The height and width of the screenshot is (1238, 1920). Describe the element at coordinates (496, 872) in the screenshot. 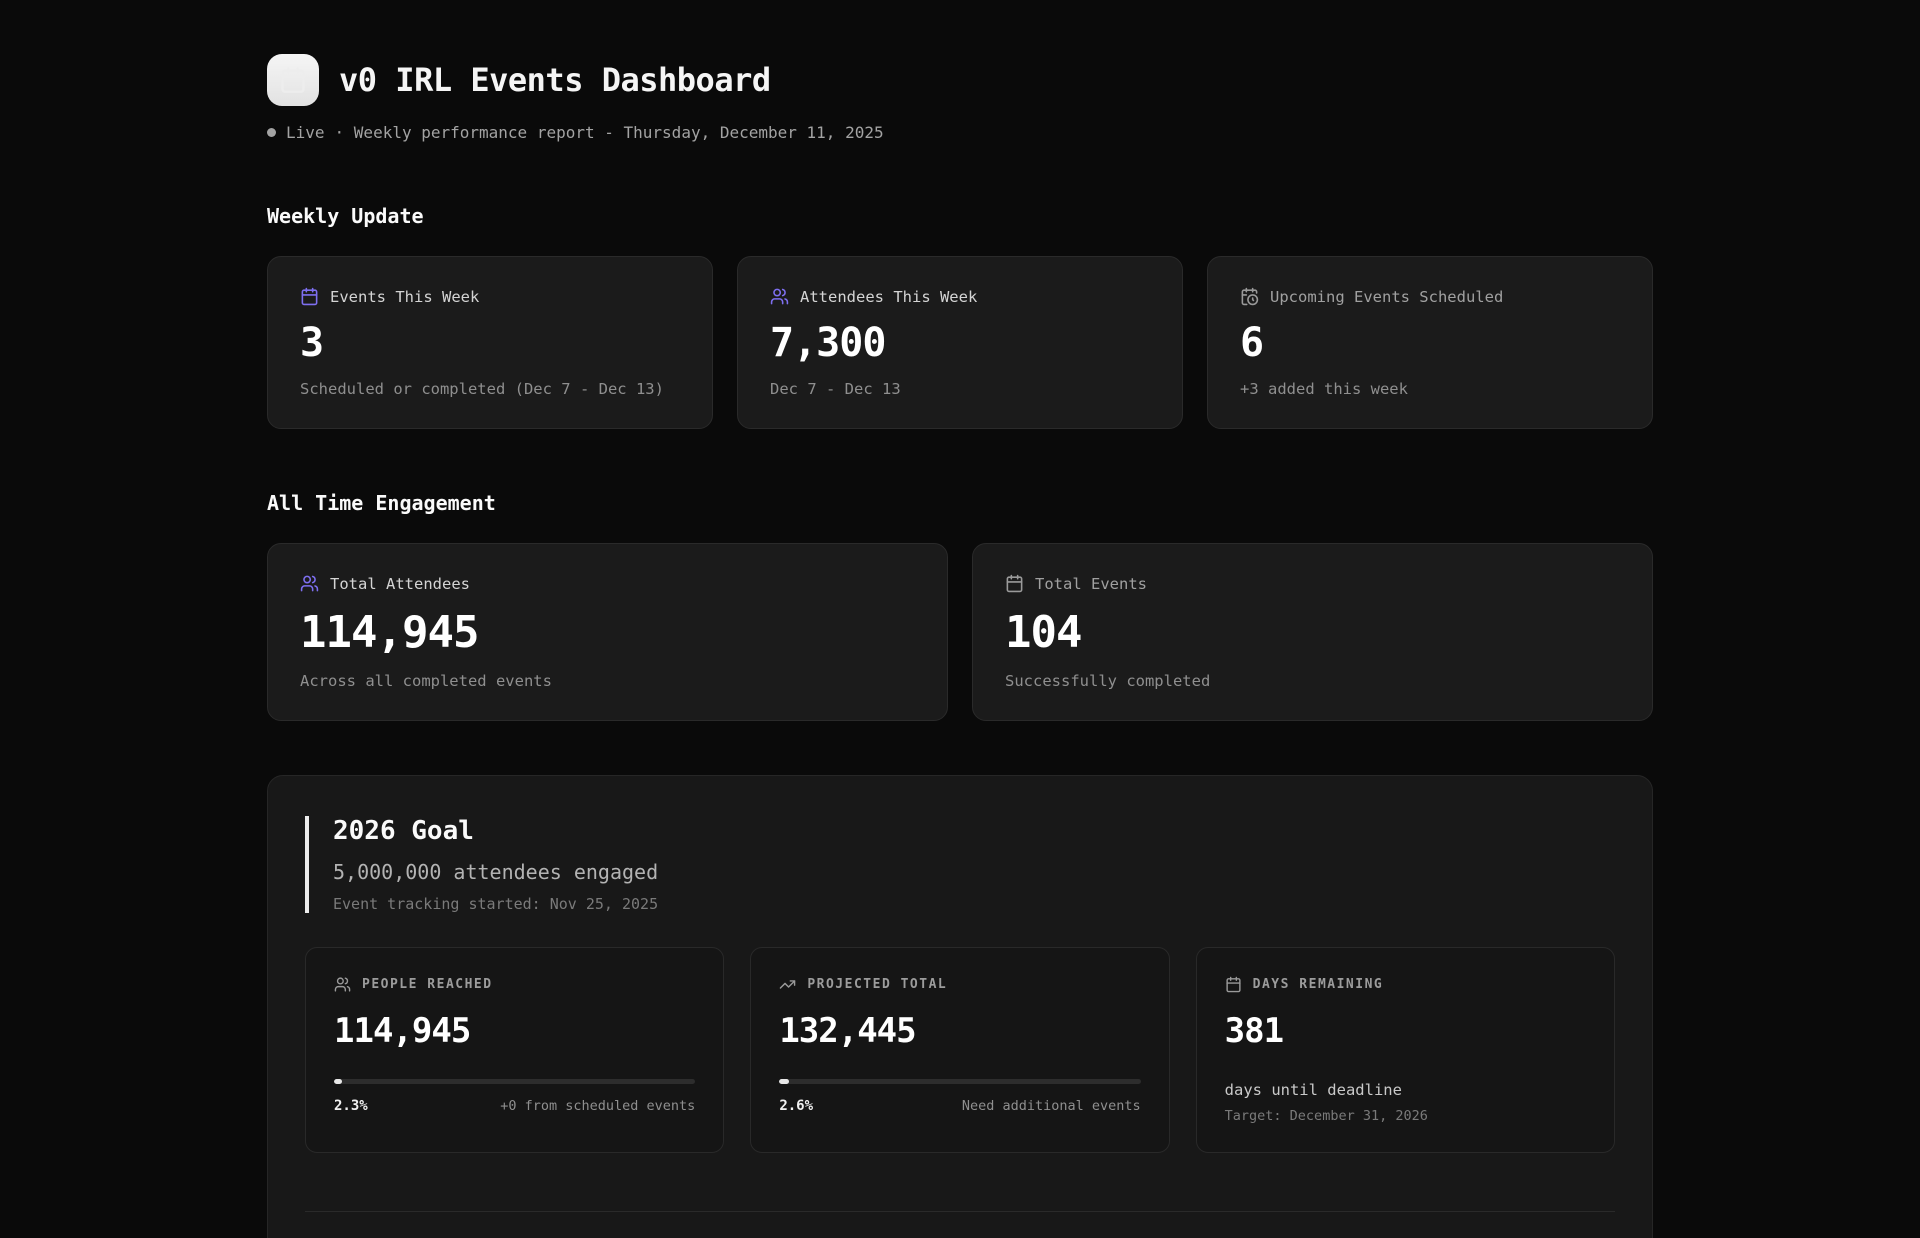

I see `goal-subtitle: 5,000,000 attendees engaged` at that location.